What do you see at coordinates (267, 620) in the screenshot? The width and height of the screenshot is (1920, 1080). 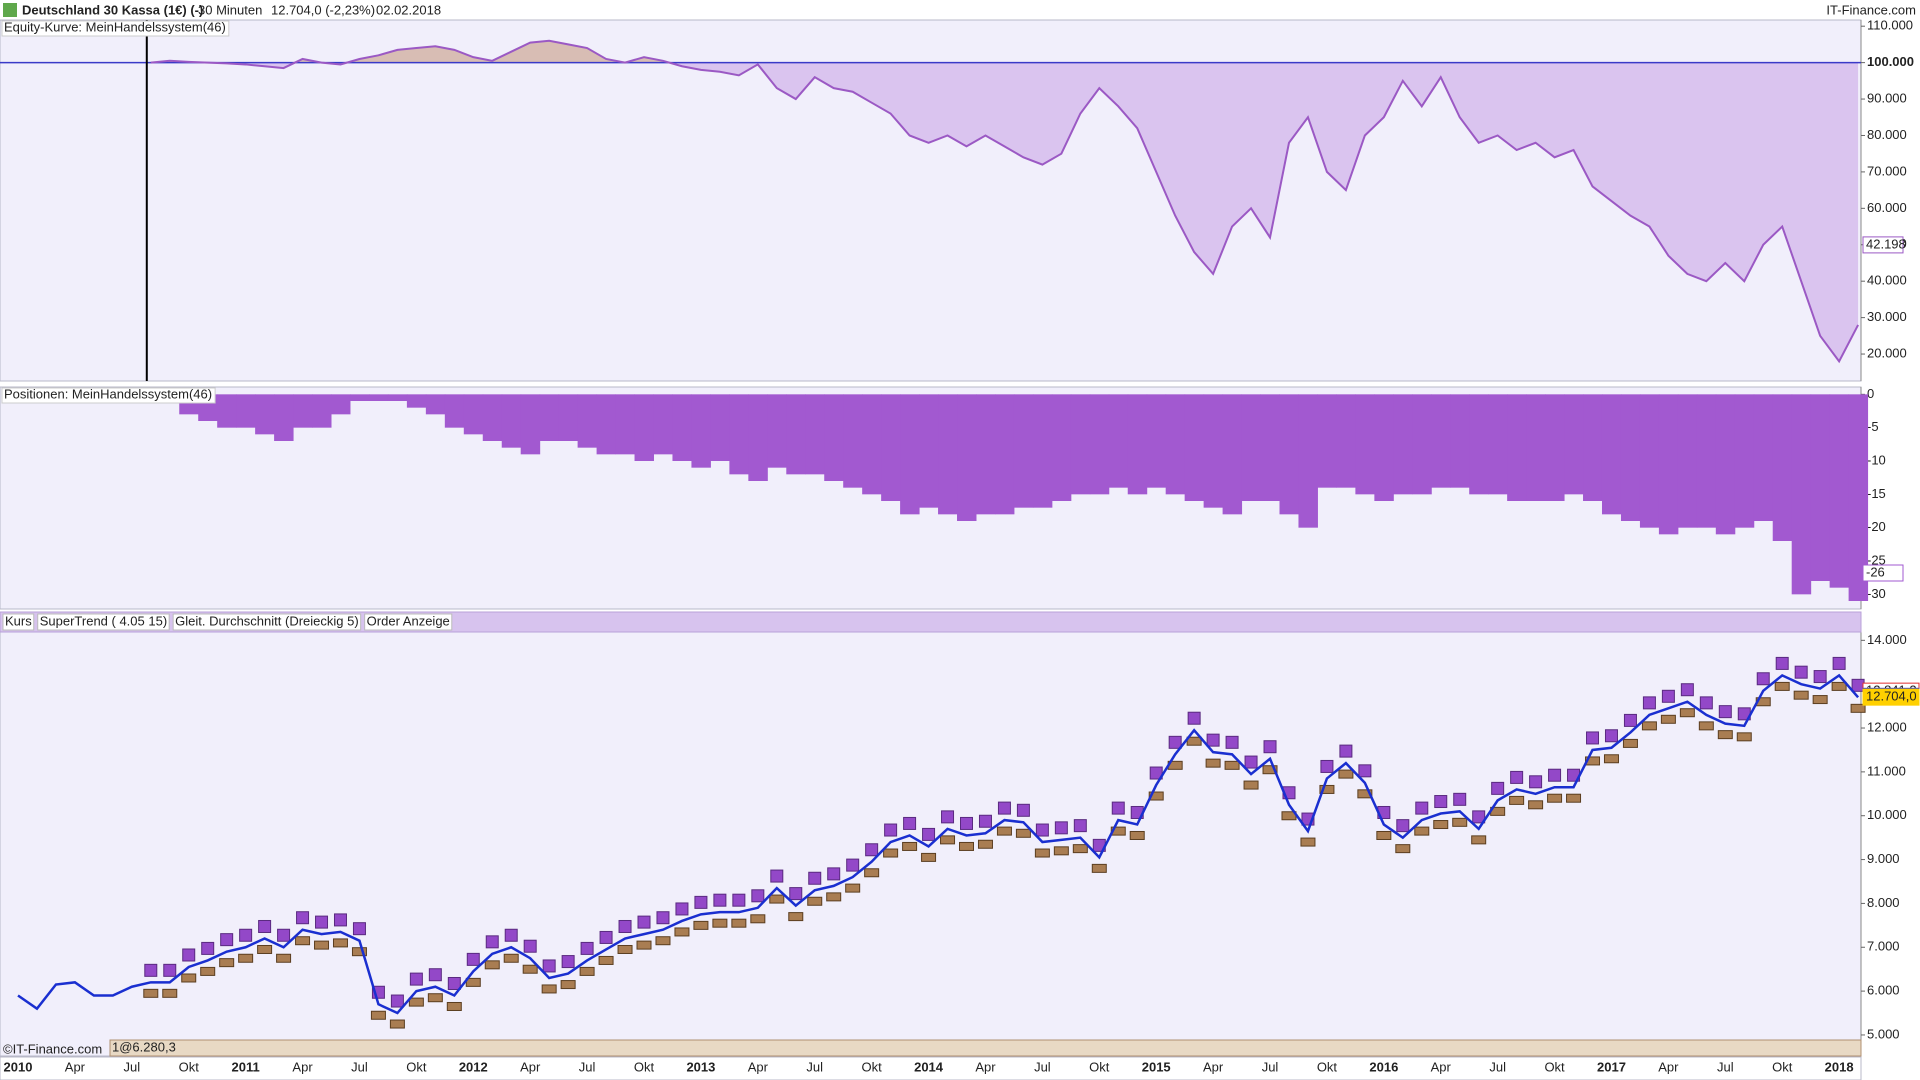 I see `legend-label: Gleit. Durchschnitt (Dreieckig 5)` at bounding box center [267, 620].